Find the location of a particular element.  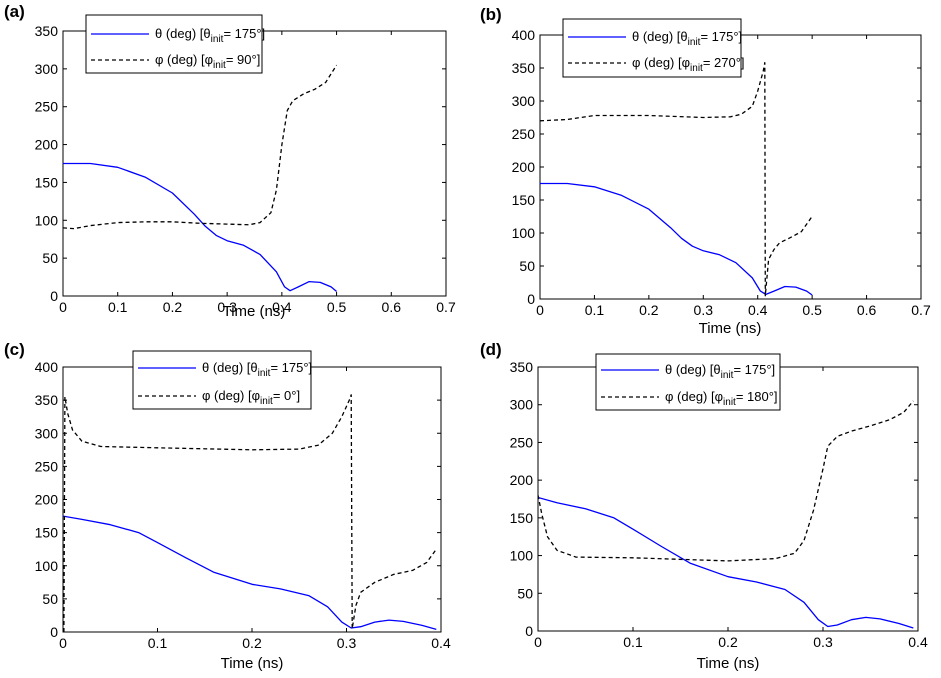

panel-label: (b) is located at coordinates (491, 14).